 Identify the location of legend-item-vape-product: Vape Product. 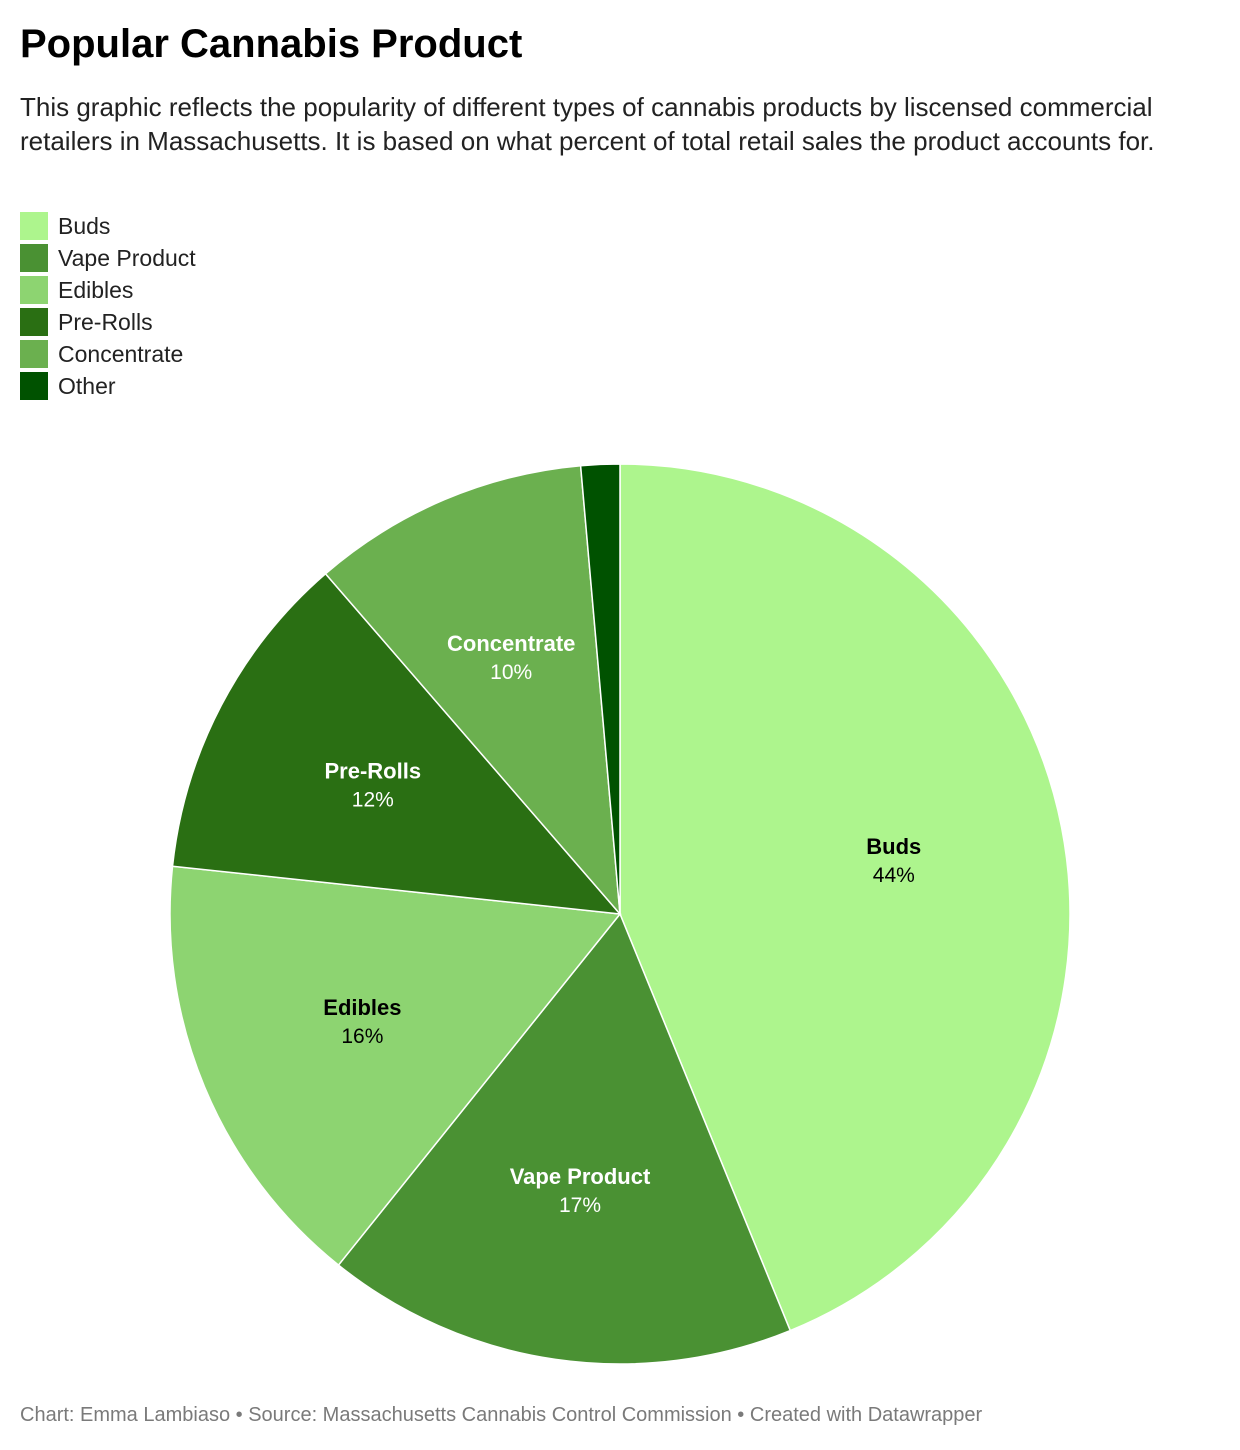
(108, 258).